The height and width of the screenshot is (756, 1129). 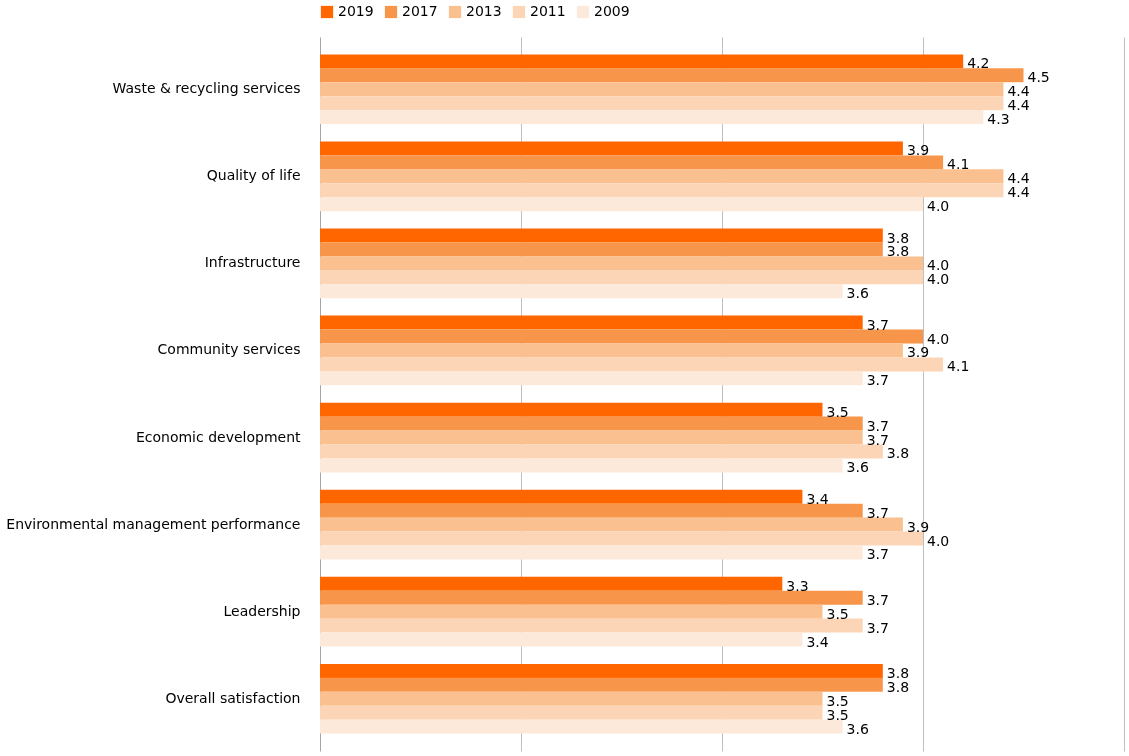 What do you see at coordinates (484, 11) in the screenshot?
I see `legend-label: 2013` at bounding box center [484, 11].